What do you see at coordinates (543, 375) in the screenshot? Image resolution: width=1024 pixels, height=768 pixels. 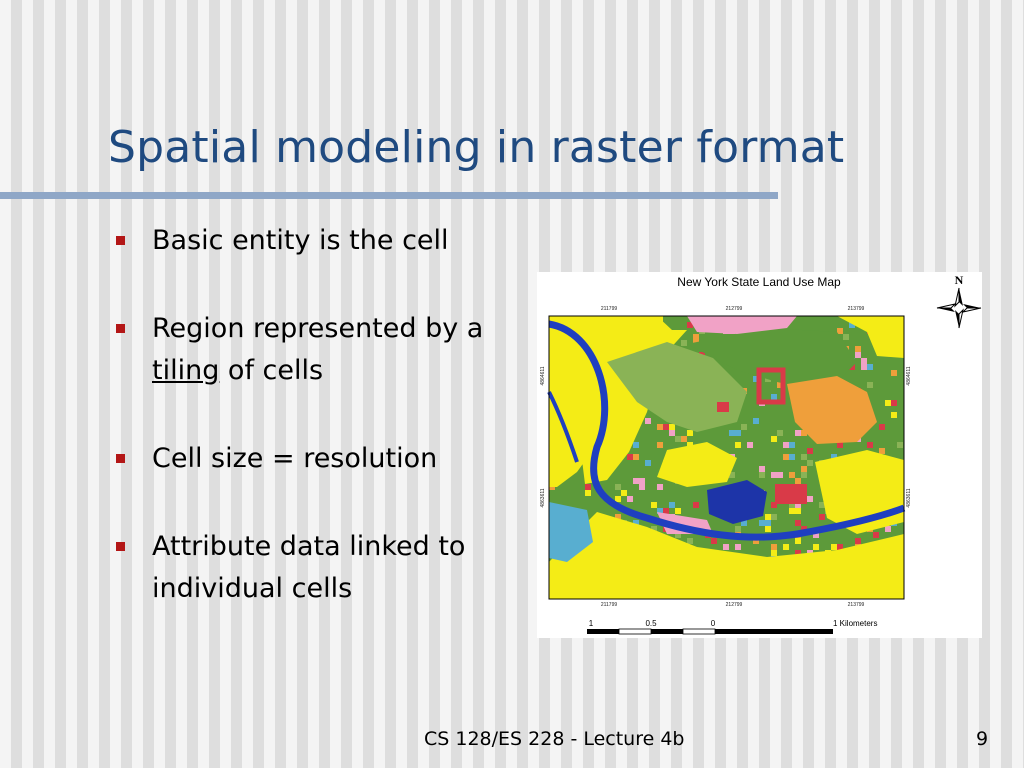 I see `map-tick-left: 4864611` at bounding box center [543, 375].